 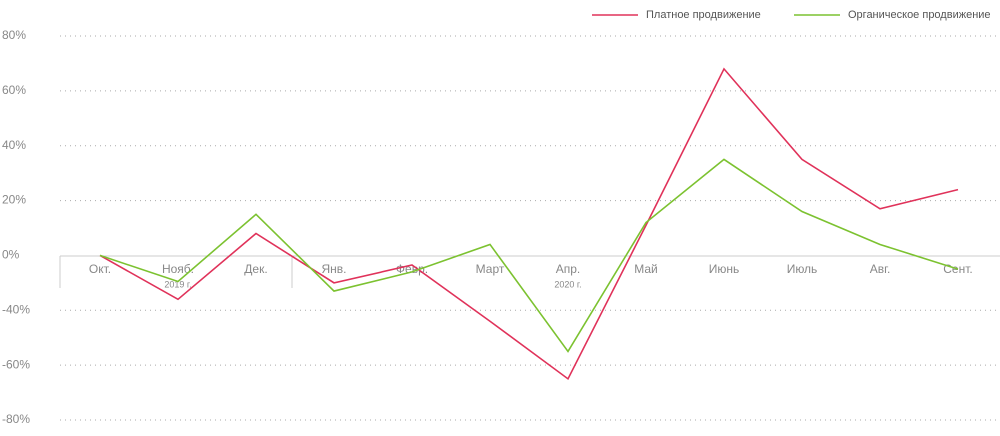 What do you see at coordinates (14, 35) in the screenshot?
I see `y-tick-label: 80%` at bounding box center [14, 35].